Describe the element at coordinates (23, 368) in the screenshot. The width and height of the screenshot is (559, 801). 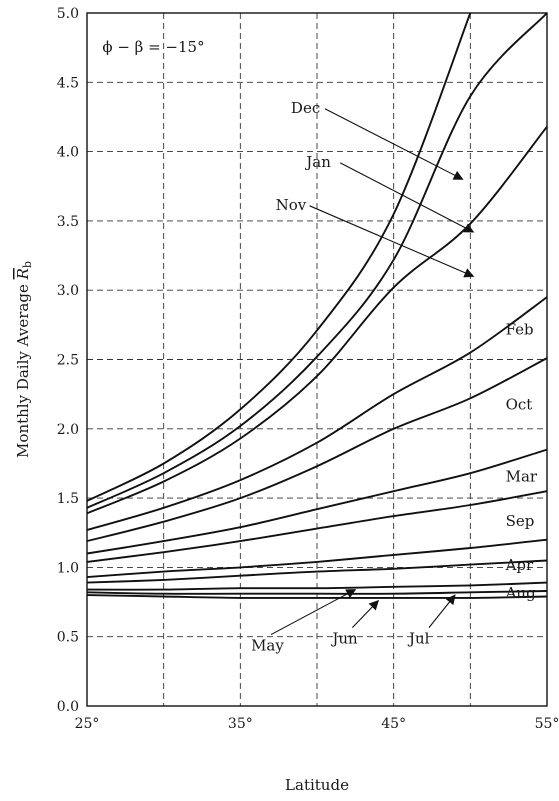
I see `y-axis-label-main: Monthly Daily Average` at that location.